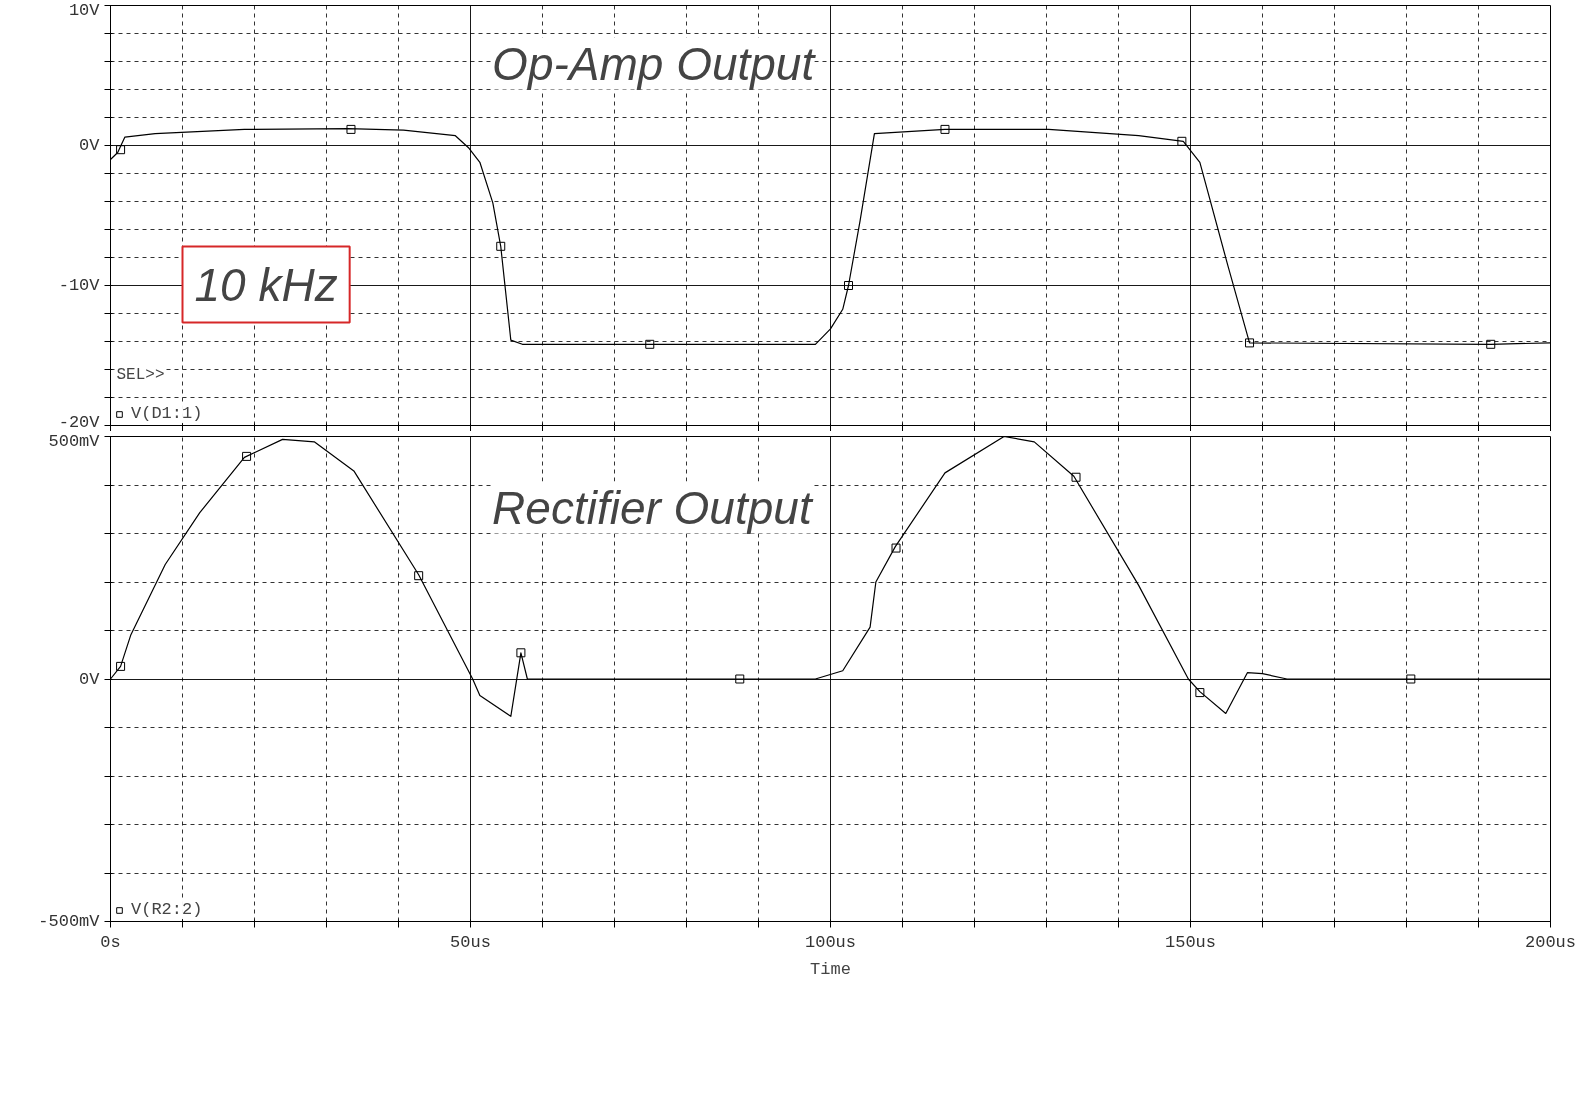  I want to click on x-tick-label: 100us, so click(831, 942).